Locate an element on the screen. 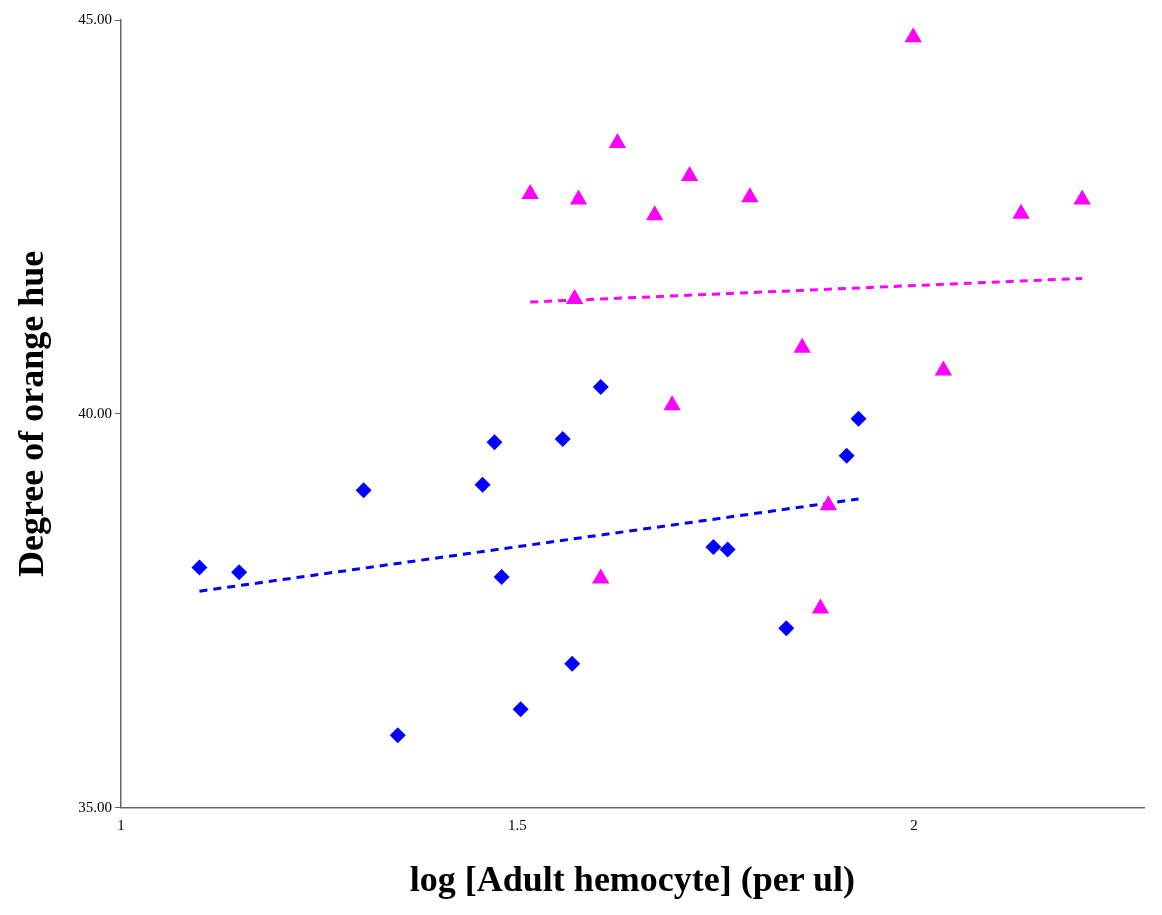 The image size is (1162, 915). x-tick-label: 2 is located at coordinates (914, 824).